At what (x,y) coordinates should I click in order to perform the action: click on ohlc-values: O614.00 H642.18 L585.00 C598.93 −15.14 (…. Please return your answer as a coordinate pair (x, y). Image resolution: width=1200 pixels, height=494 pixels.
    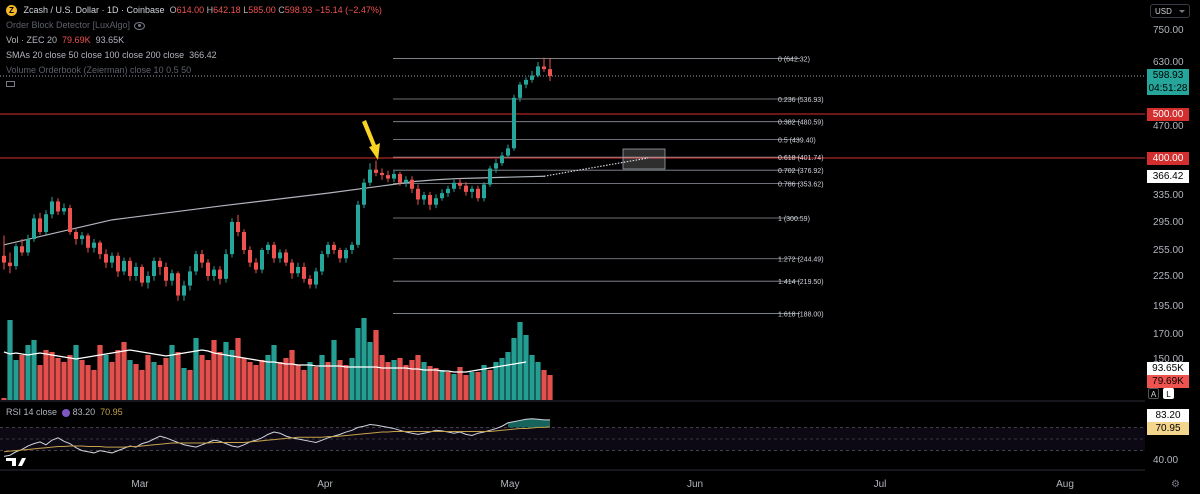
    Looking at the image, I should click on (275, 10).